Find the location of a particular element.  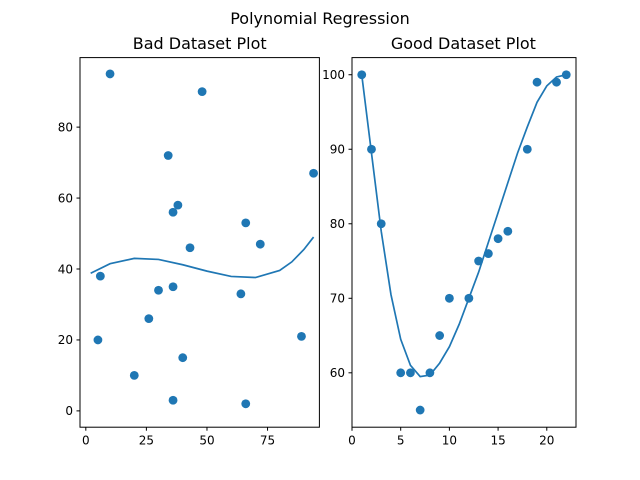

bad-dataset-x-tick-label: 25 is located at coordinates (146, 441).